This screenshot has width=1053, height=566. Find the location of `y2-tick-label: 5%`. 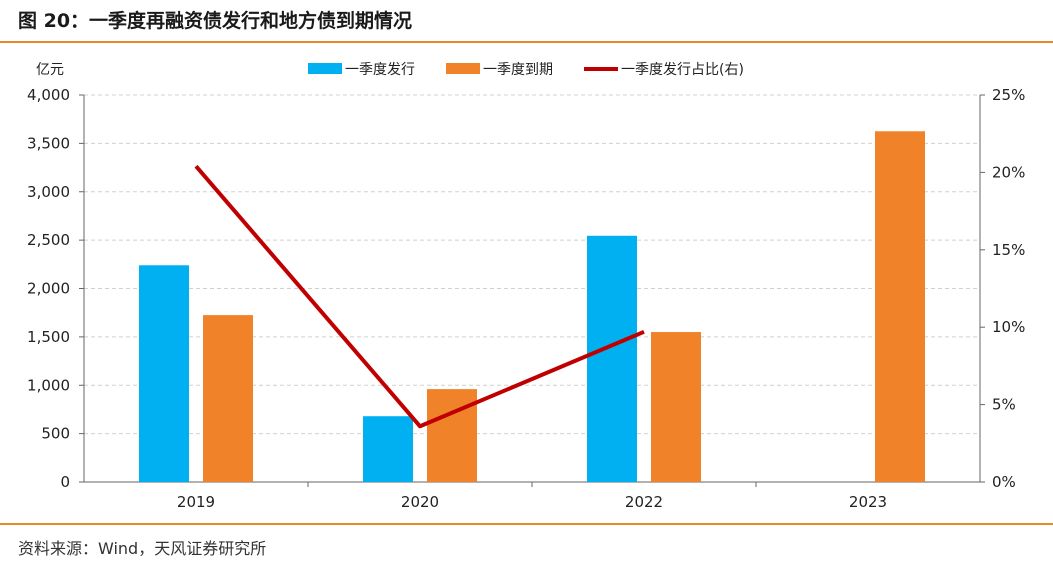

y2-tick-label: 5% is located at coordinates (1004, 405).